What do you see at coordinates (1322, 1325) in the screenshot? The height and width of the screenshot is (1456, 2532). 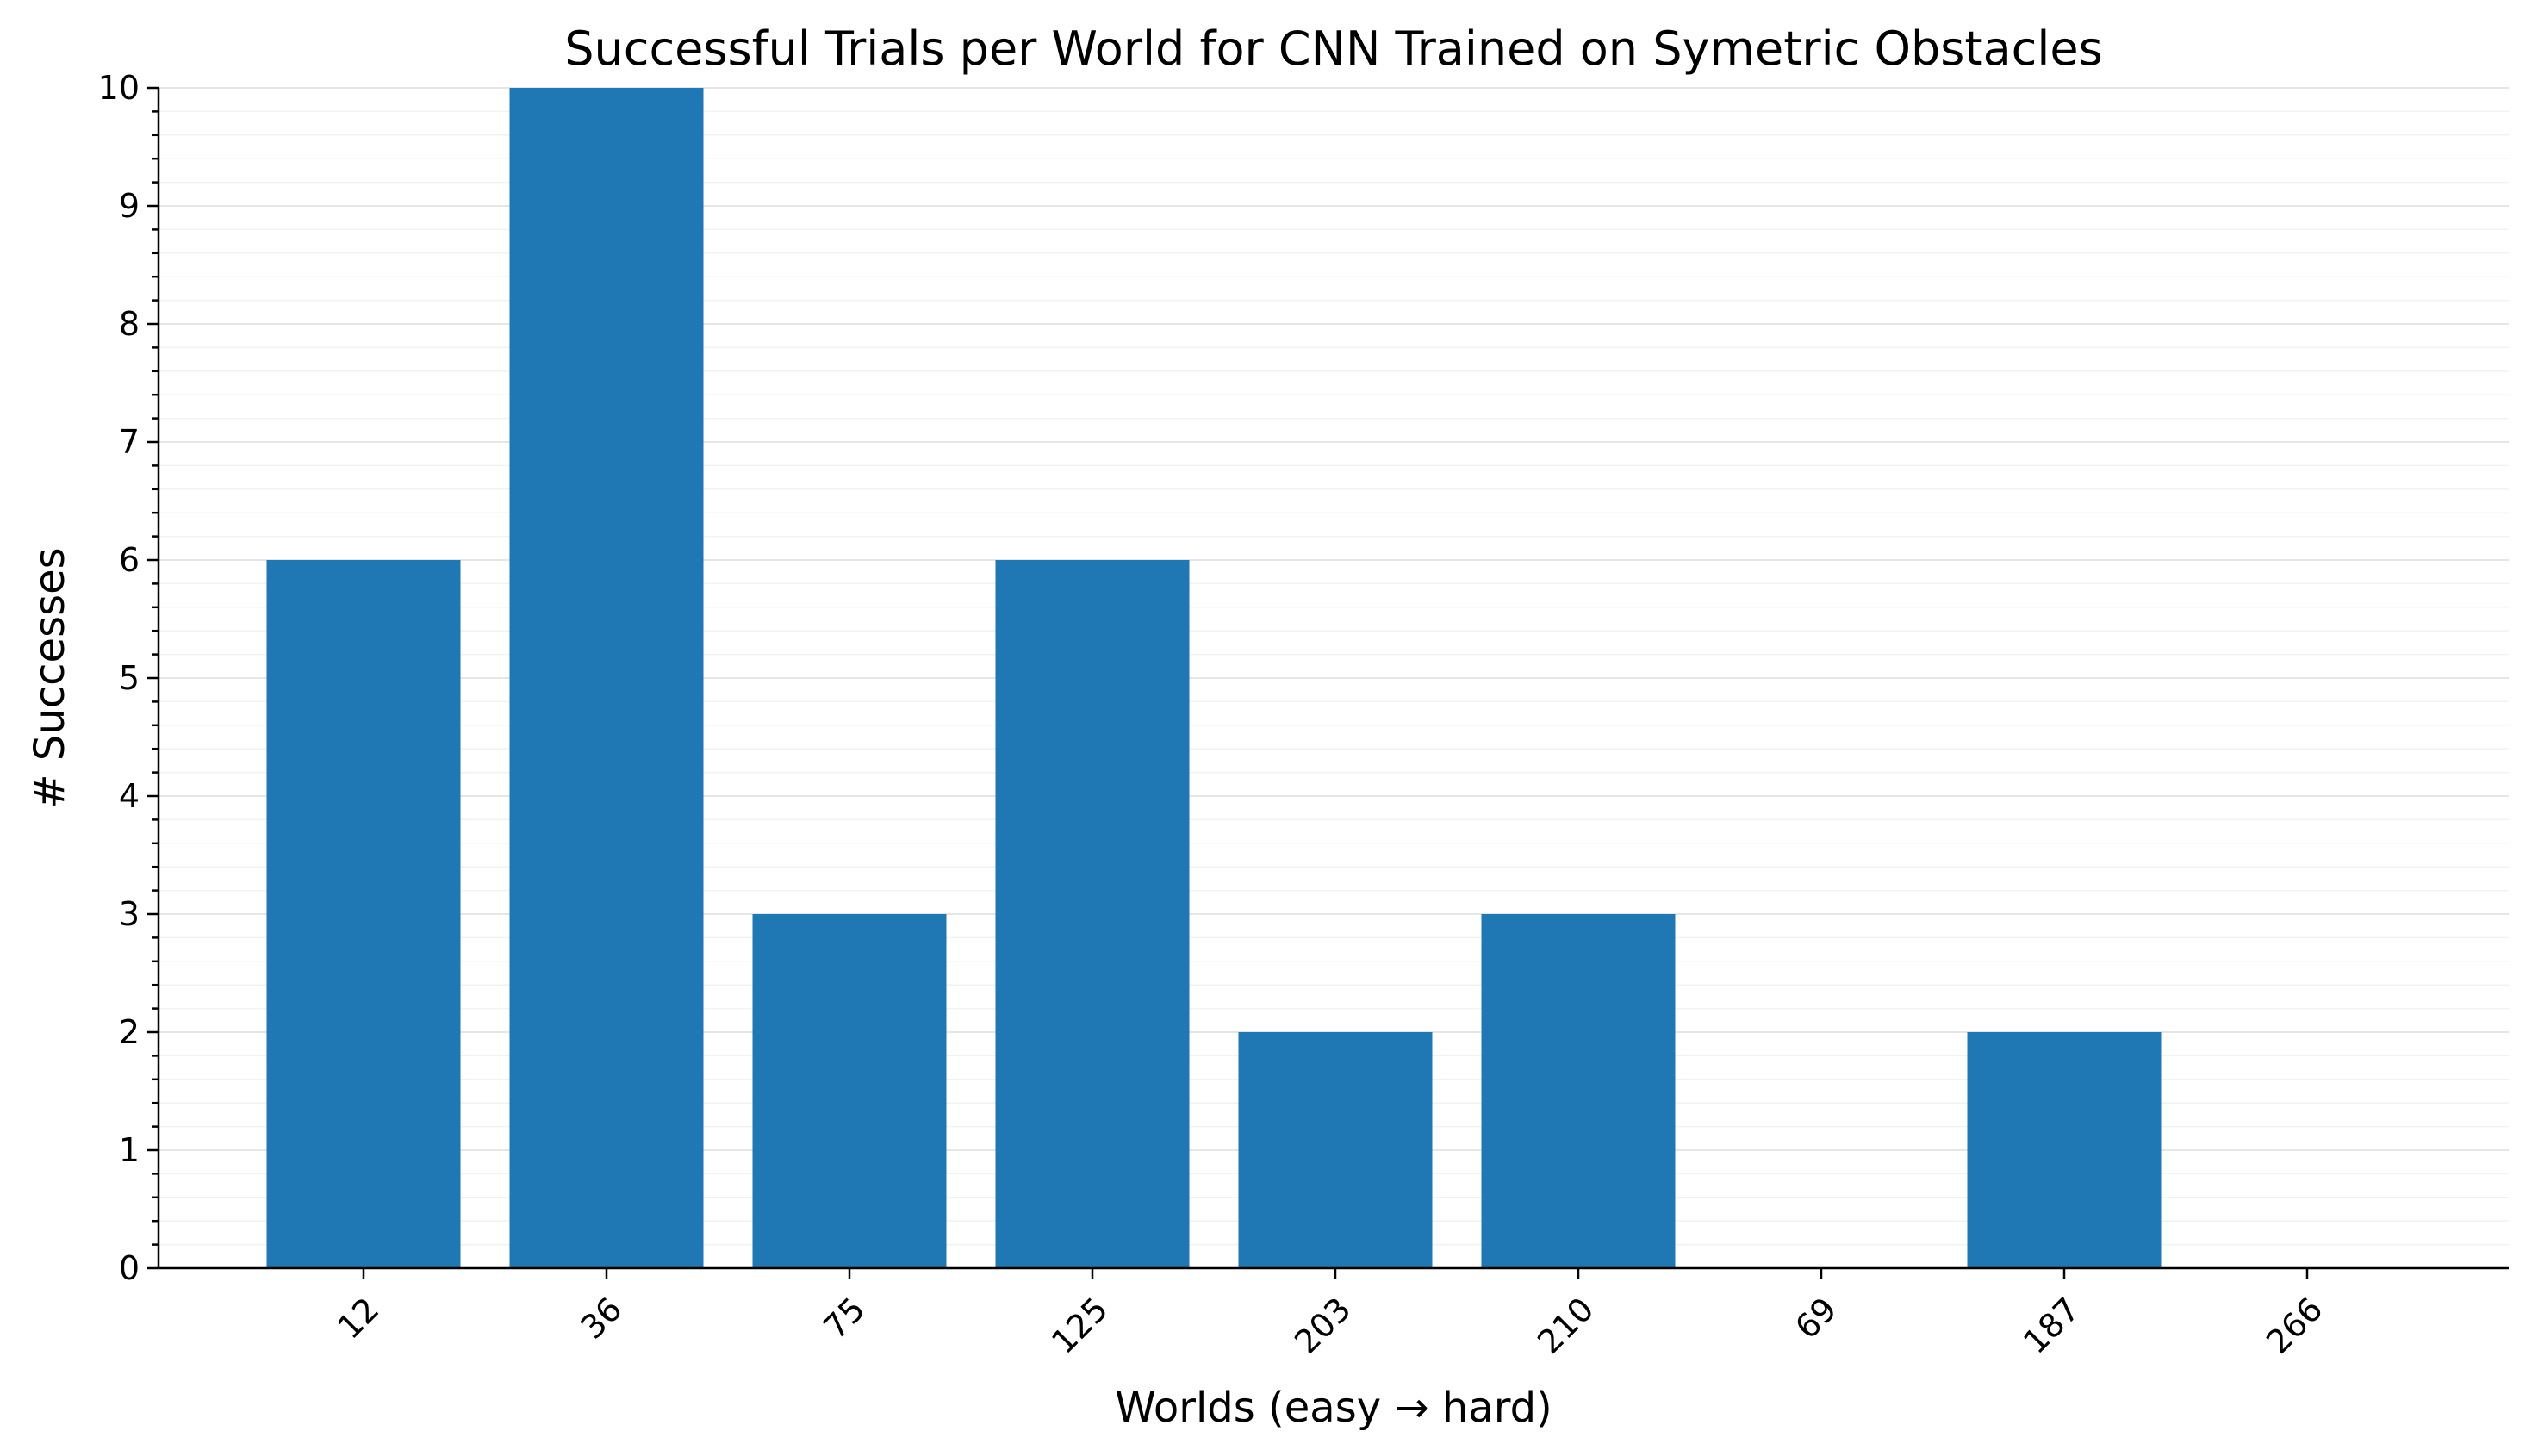 I see `x-tick-label: 203` at bounding box center [1322, 1325].